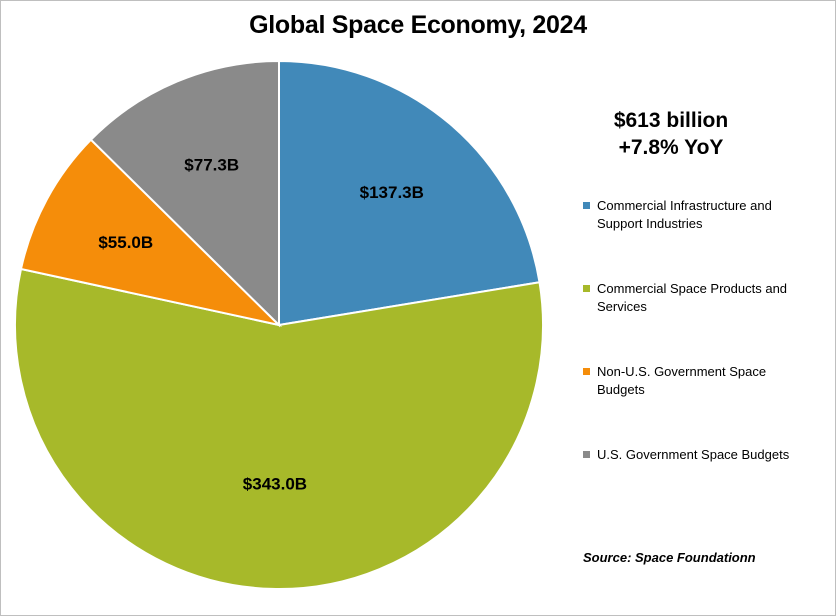 The image size is (836, 616). What do you see at coordinates (703, 487) in the screenshot?
I see `legend-item: U.S. Government Space Budgets` at bounding box center [703, 487].